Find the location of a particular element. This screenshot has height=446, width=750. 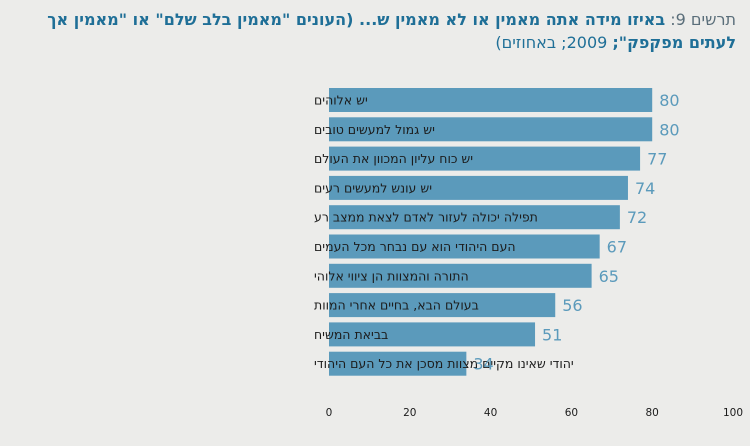

data-label: 74 is located at coordinates (645, 188).